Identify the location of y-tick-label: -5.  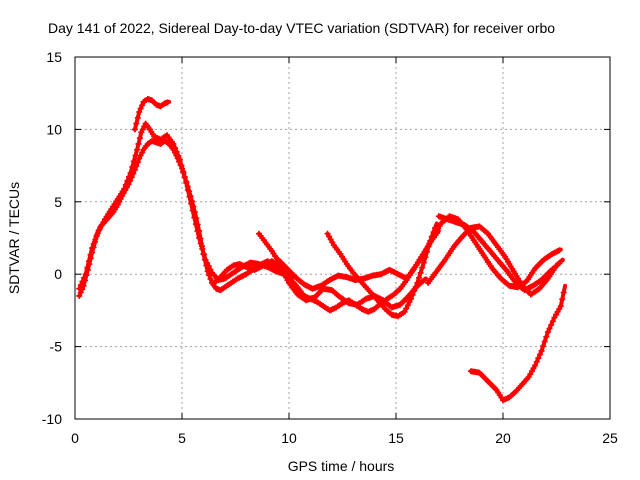
(56, 347).